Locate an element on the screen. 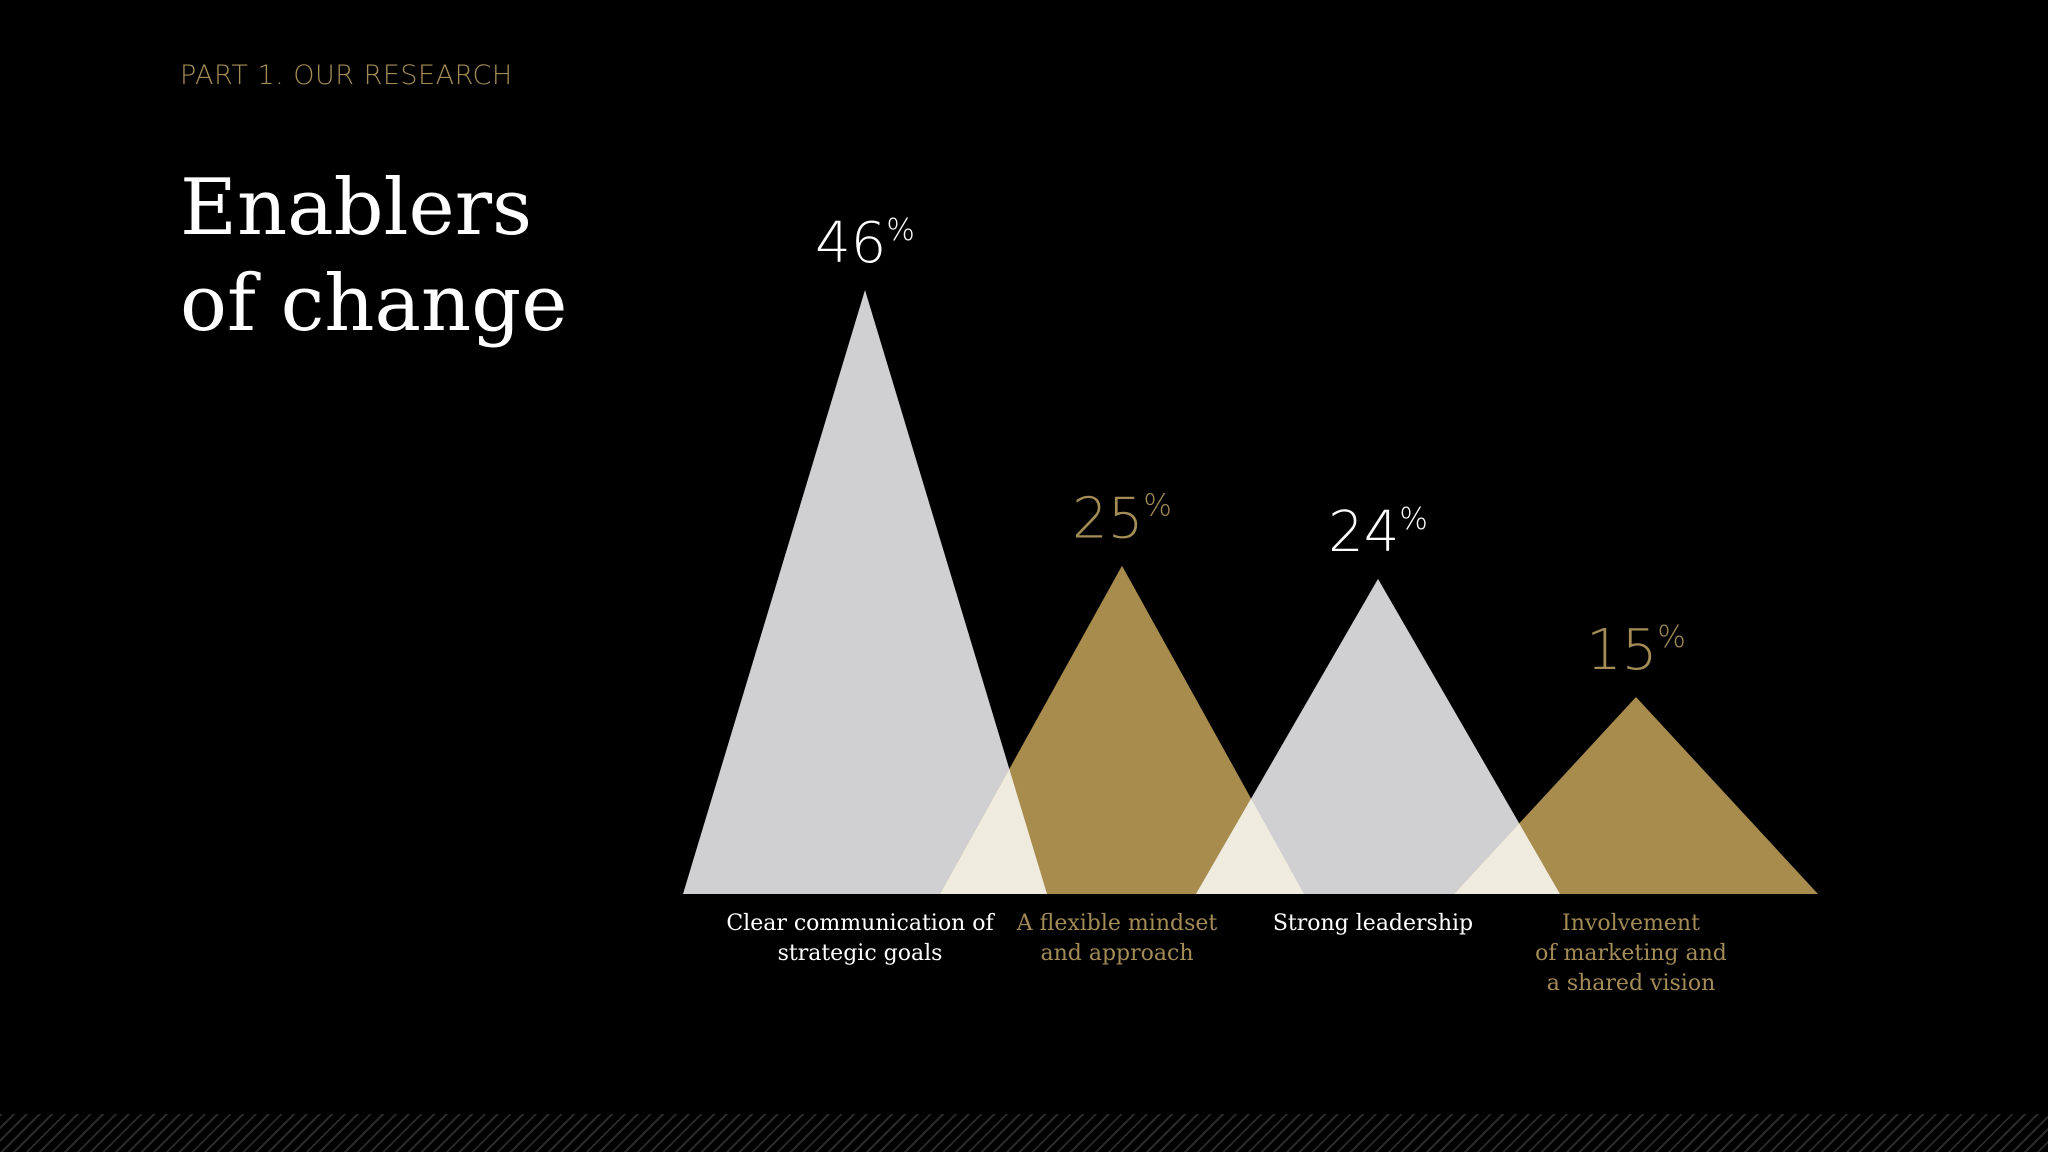 This screenshot has height=1152, width=2048. category-label-3: Strong leadership is located at coordinates (1373, 923).